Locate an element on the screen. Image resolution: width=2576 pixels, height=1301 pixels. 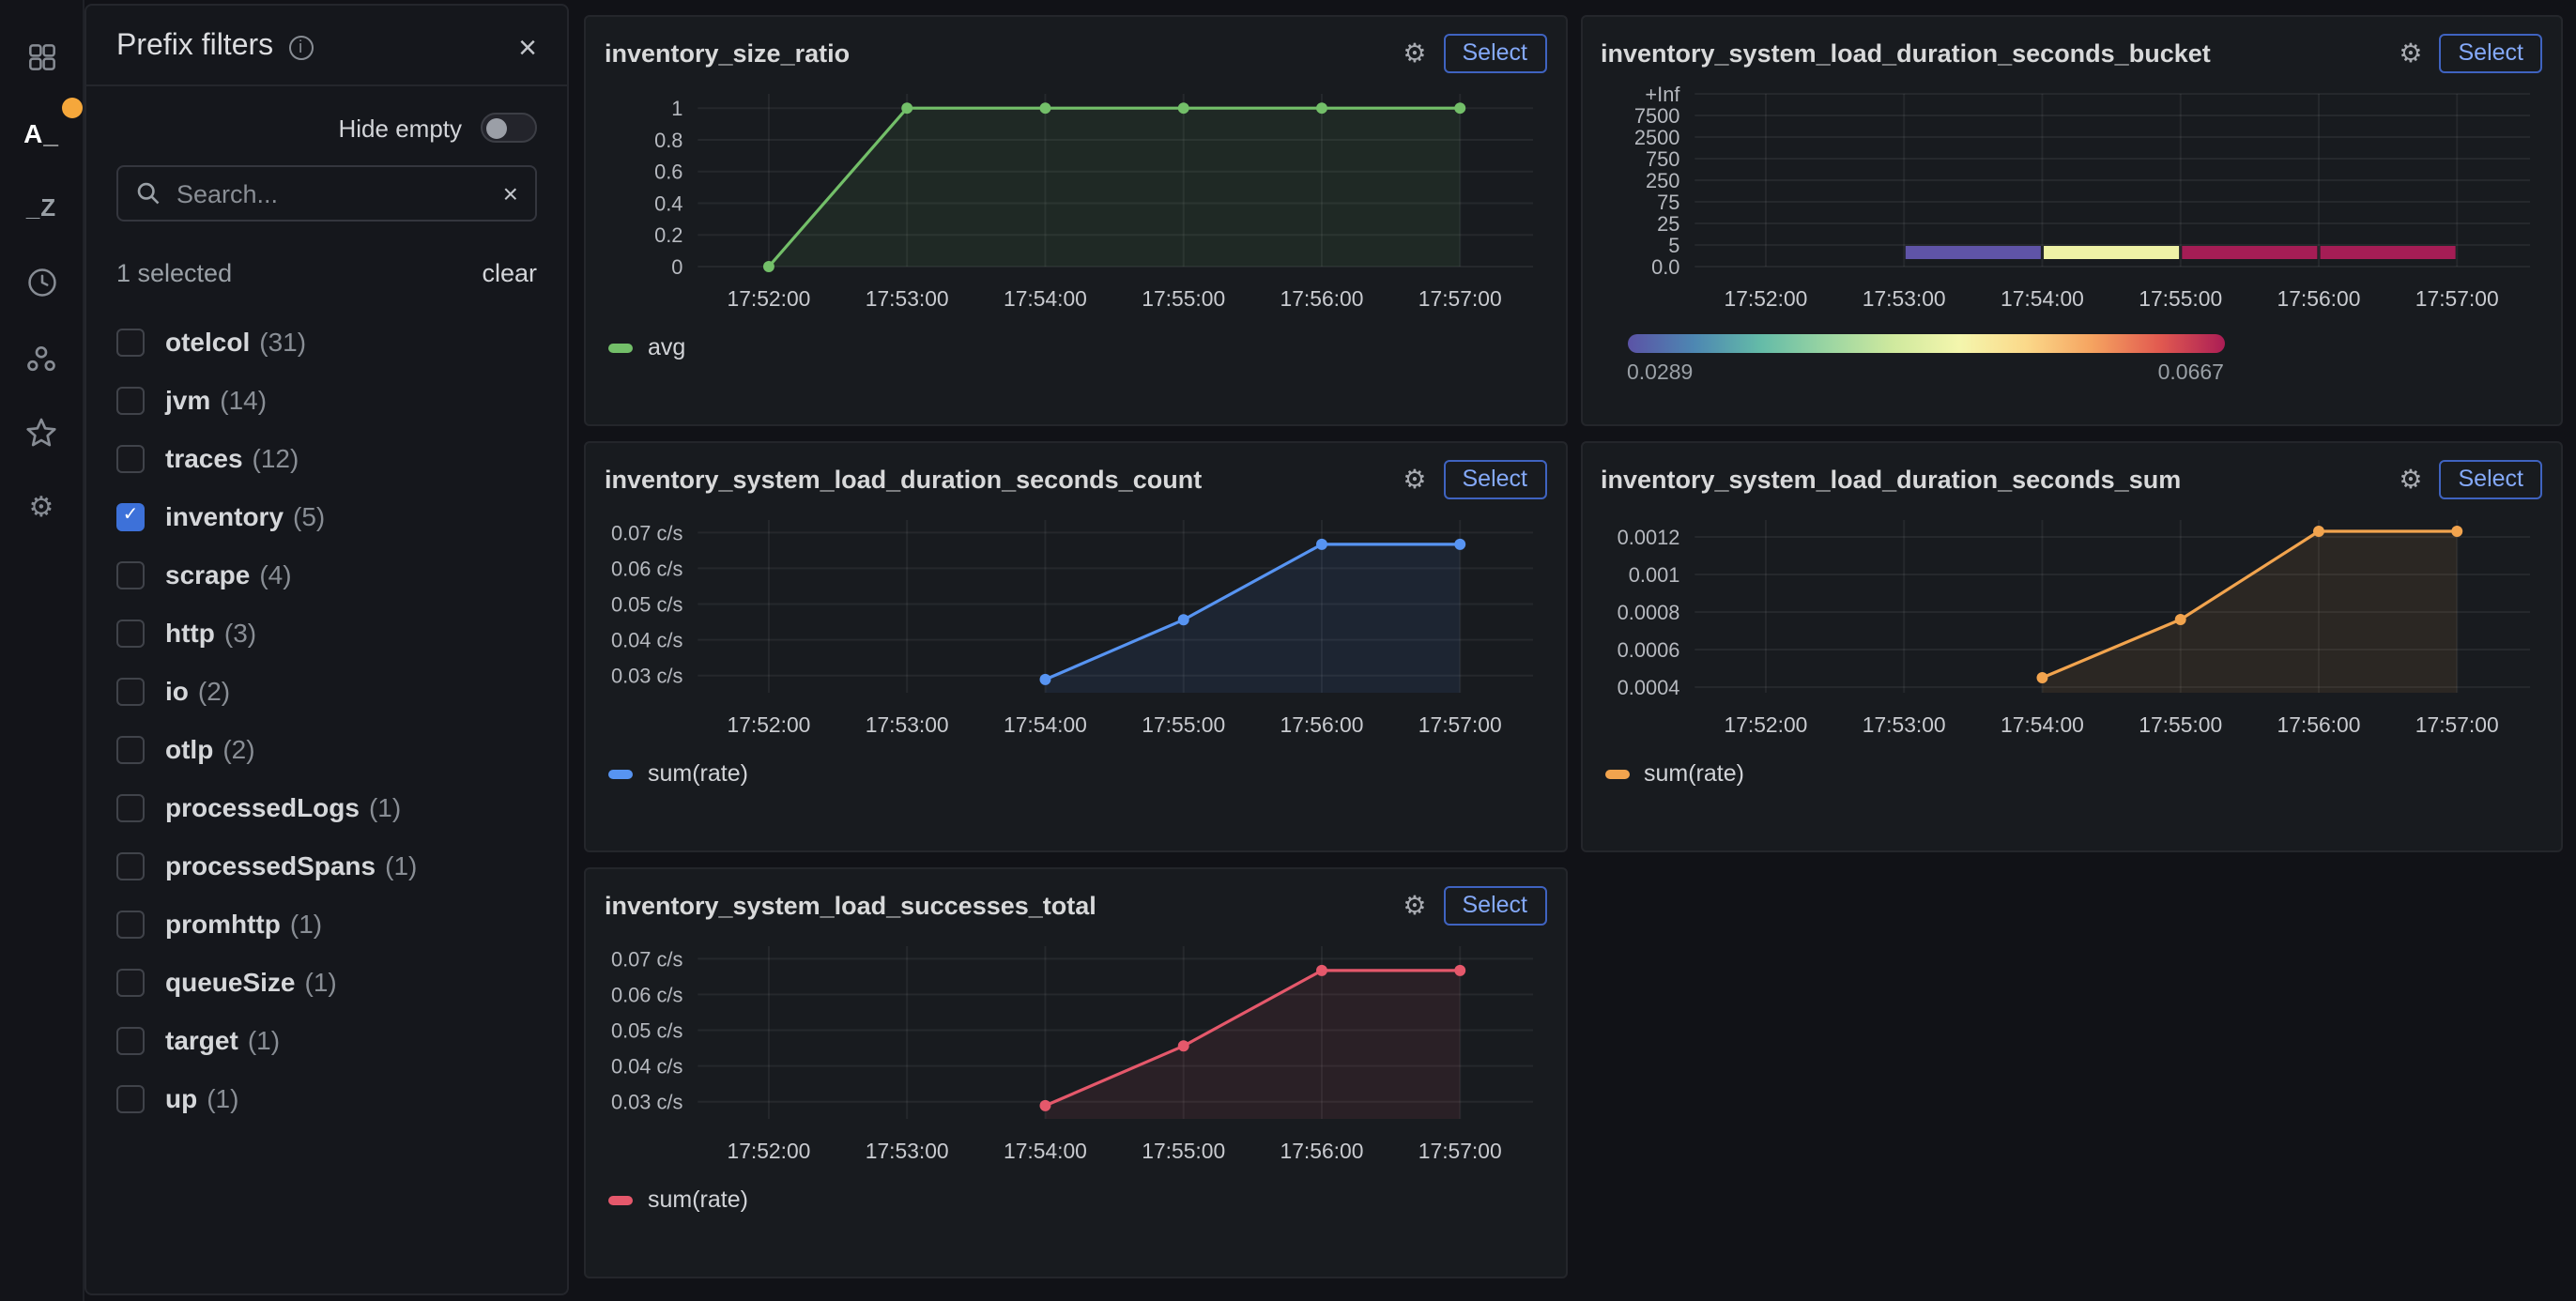
svg-text: +Inf is located at coordinates (1662, 95).